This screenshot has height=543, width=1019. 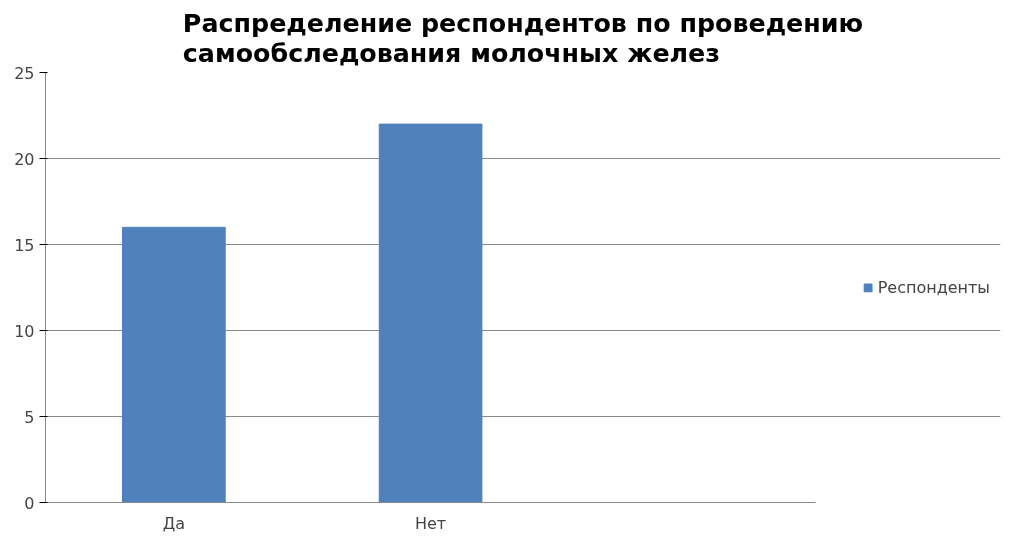 I want to click on legend-label: Респонденты, so click(x=933, y=287).